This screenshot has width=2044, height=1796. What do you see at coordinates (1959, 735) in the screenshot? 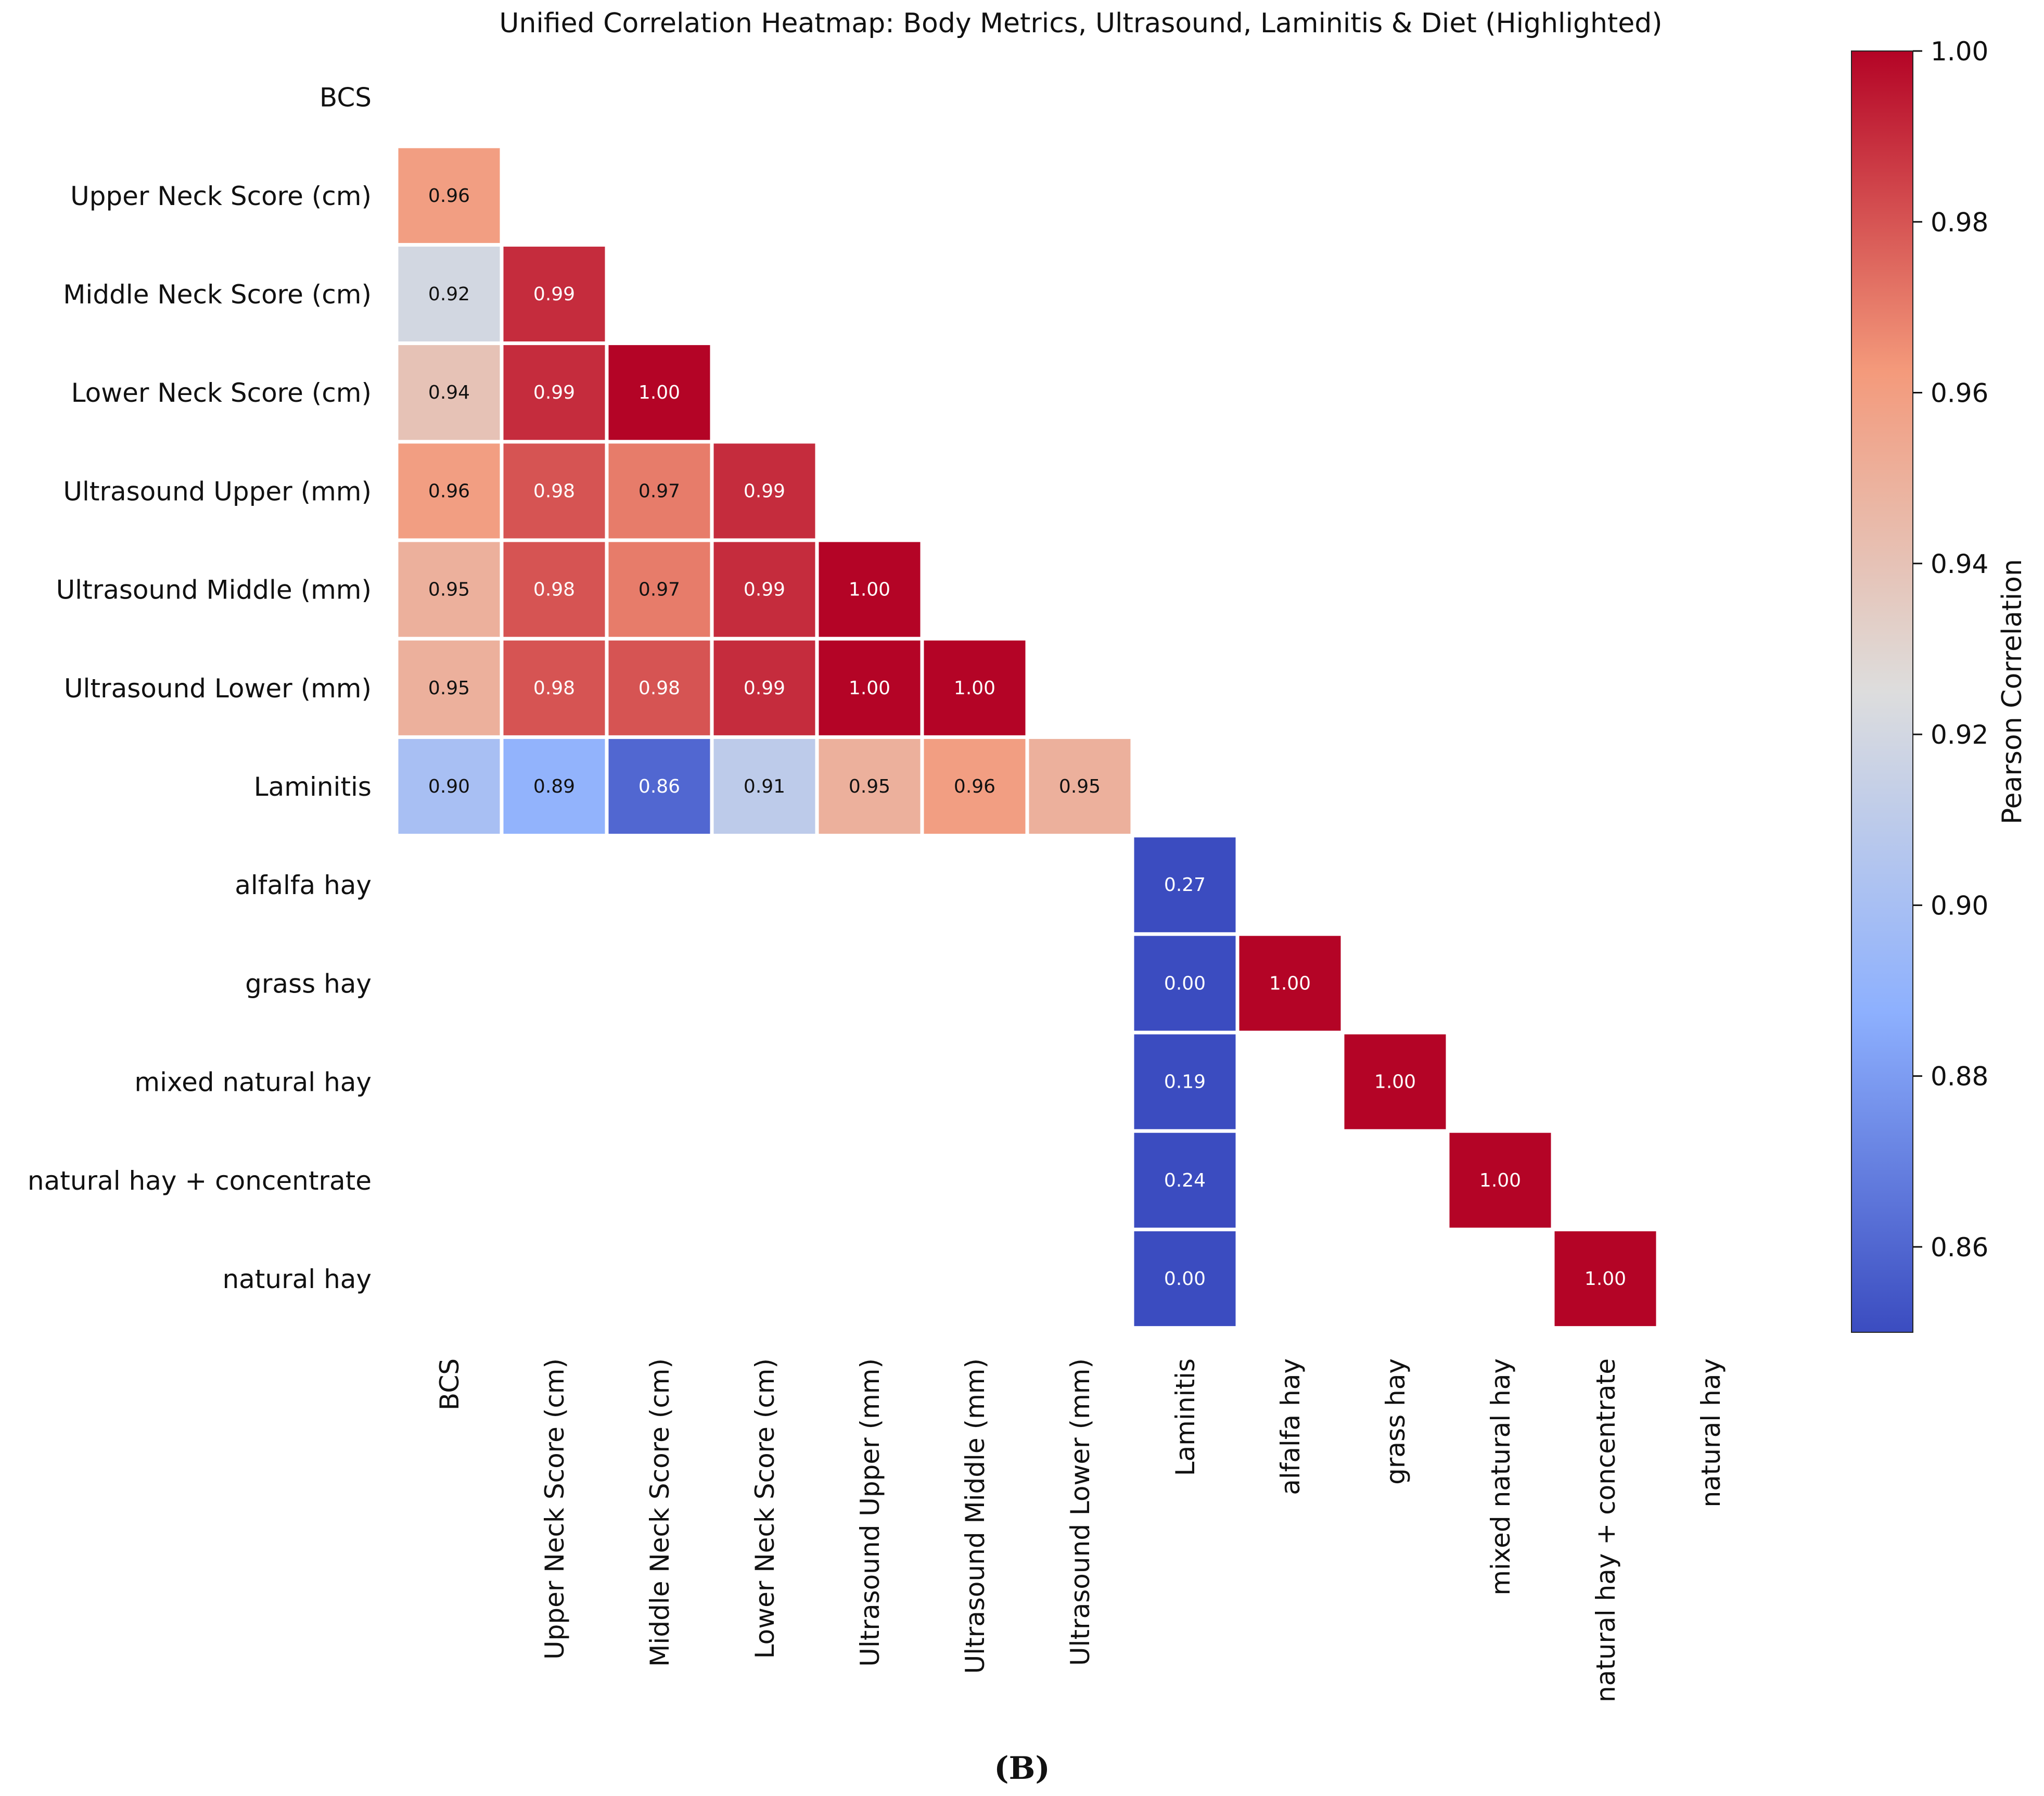
I see `colorbar-tick-label: 0.92` at bounding box center [1959, 735].